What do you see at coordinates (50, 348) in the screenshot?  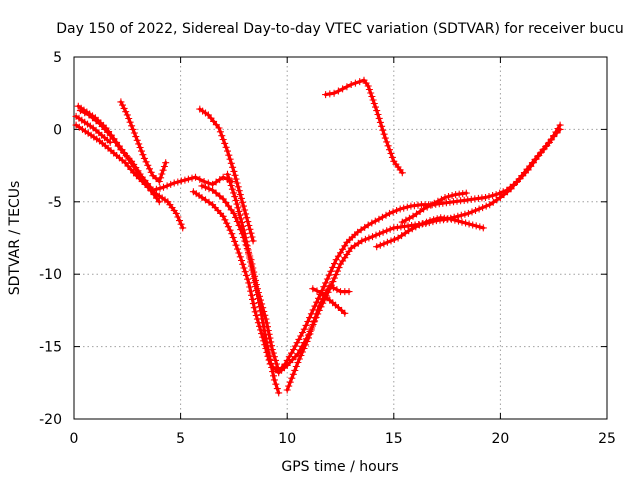 I see `y-tick-label: -15` at bounding box center [50, 348].